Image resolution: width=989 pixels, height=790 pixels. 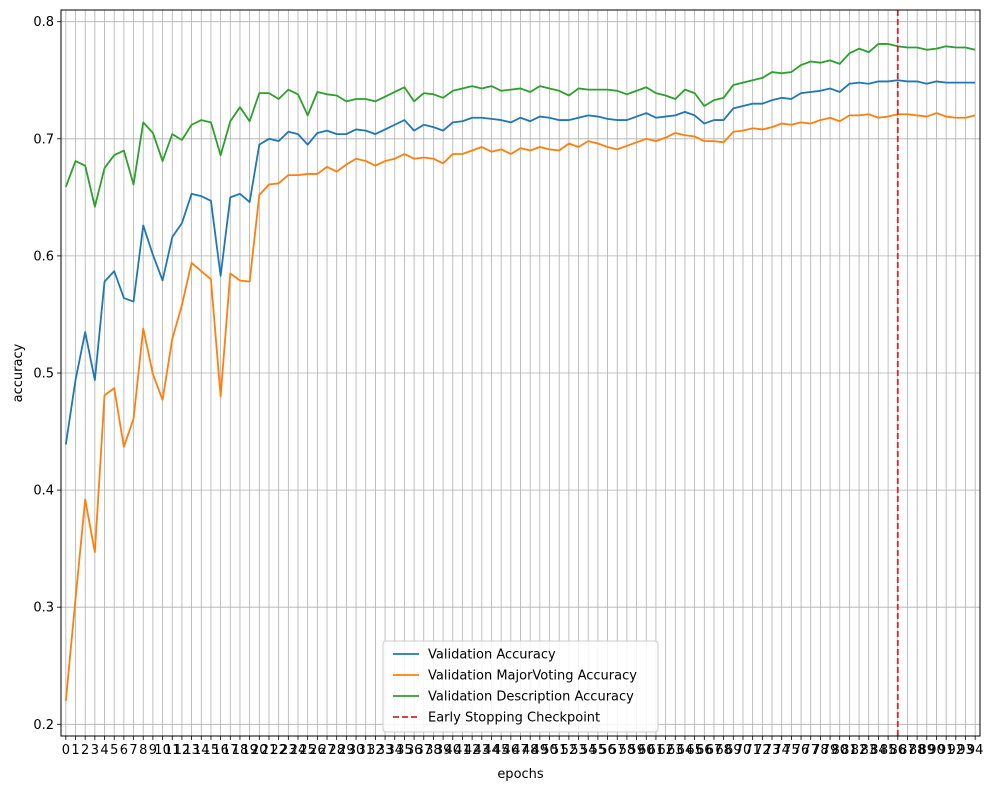 I want to click on x-tick-label: 12, so click(x=182, y=750).